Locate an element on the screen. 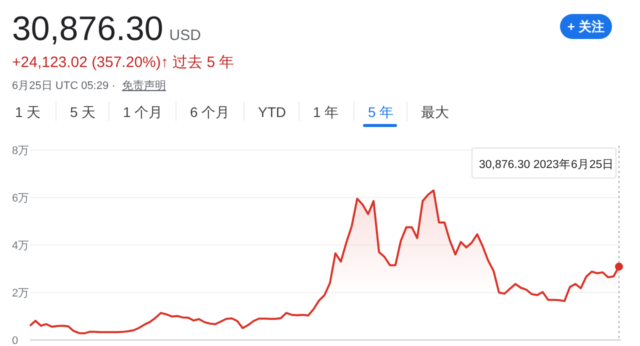 The image size is (640, 346). chart-title: 30,876.30 is located at coordinates (88, 29).